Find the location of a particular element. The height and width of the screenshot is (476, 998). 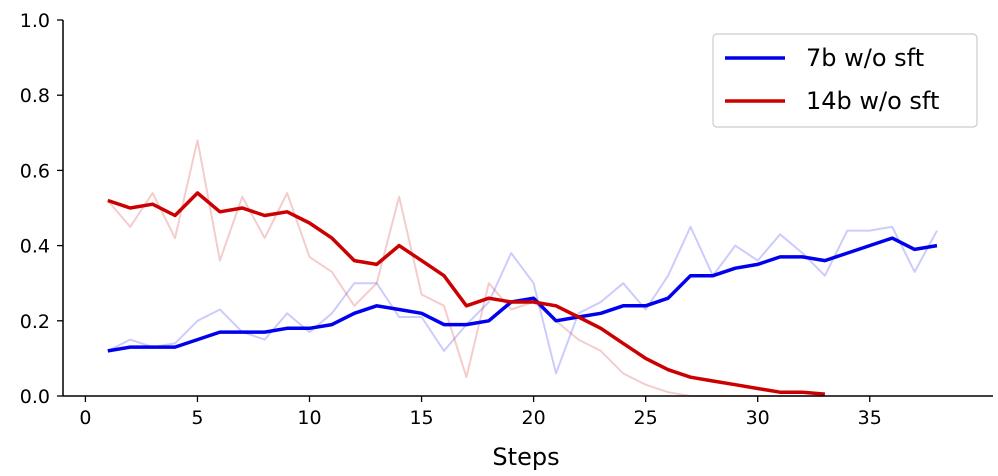

legend-label-7b: 7b w/o sft is located at coordinates (865, 58).